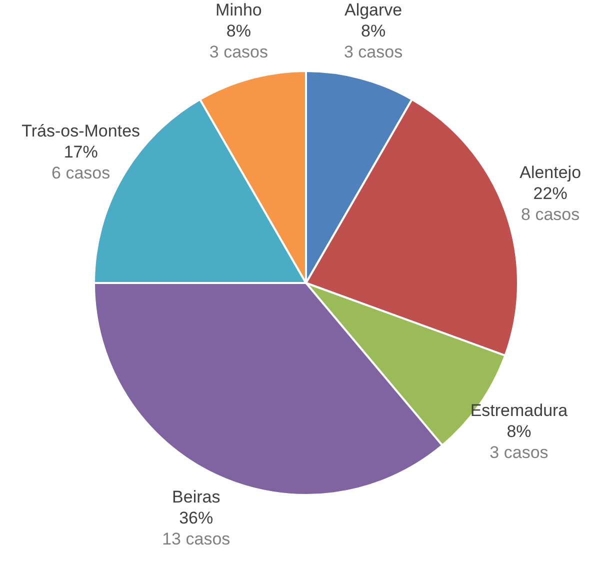 The image size is (612, 572). I want to click on slice-label: Algarve, so click(373, 10).